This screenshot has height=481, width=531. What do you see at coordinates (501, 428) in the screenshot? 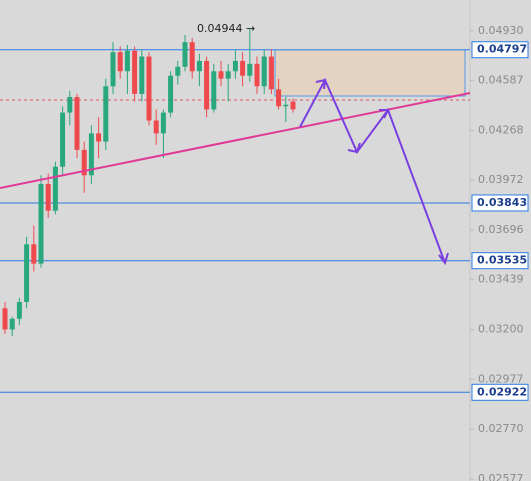
I see `y-tick-label: 0.02770` at bounding box center [501, 428].